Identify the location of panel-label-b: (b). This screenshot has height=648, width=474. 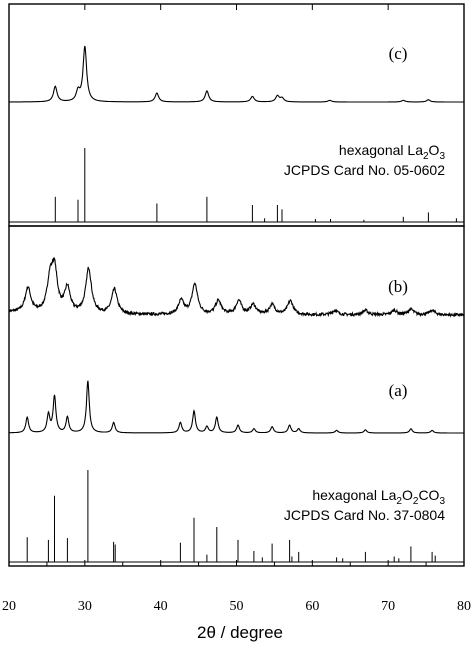
(398, 286).